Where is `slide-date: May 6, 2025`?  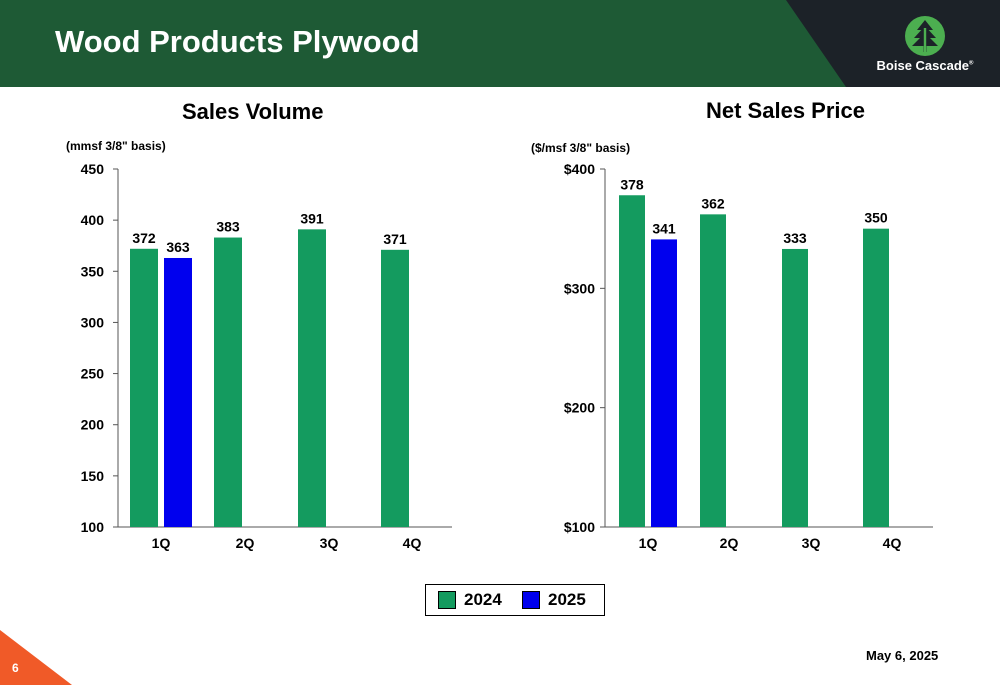 slide-date: May 6, 2025 is located at coordinates (902, 655).